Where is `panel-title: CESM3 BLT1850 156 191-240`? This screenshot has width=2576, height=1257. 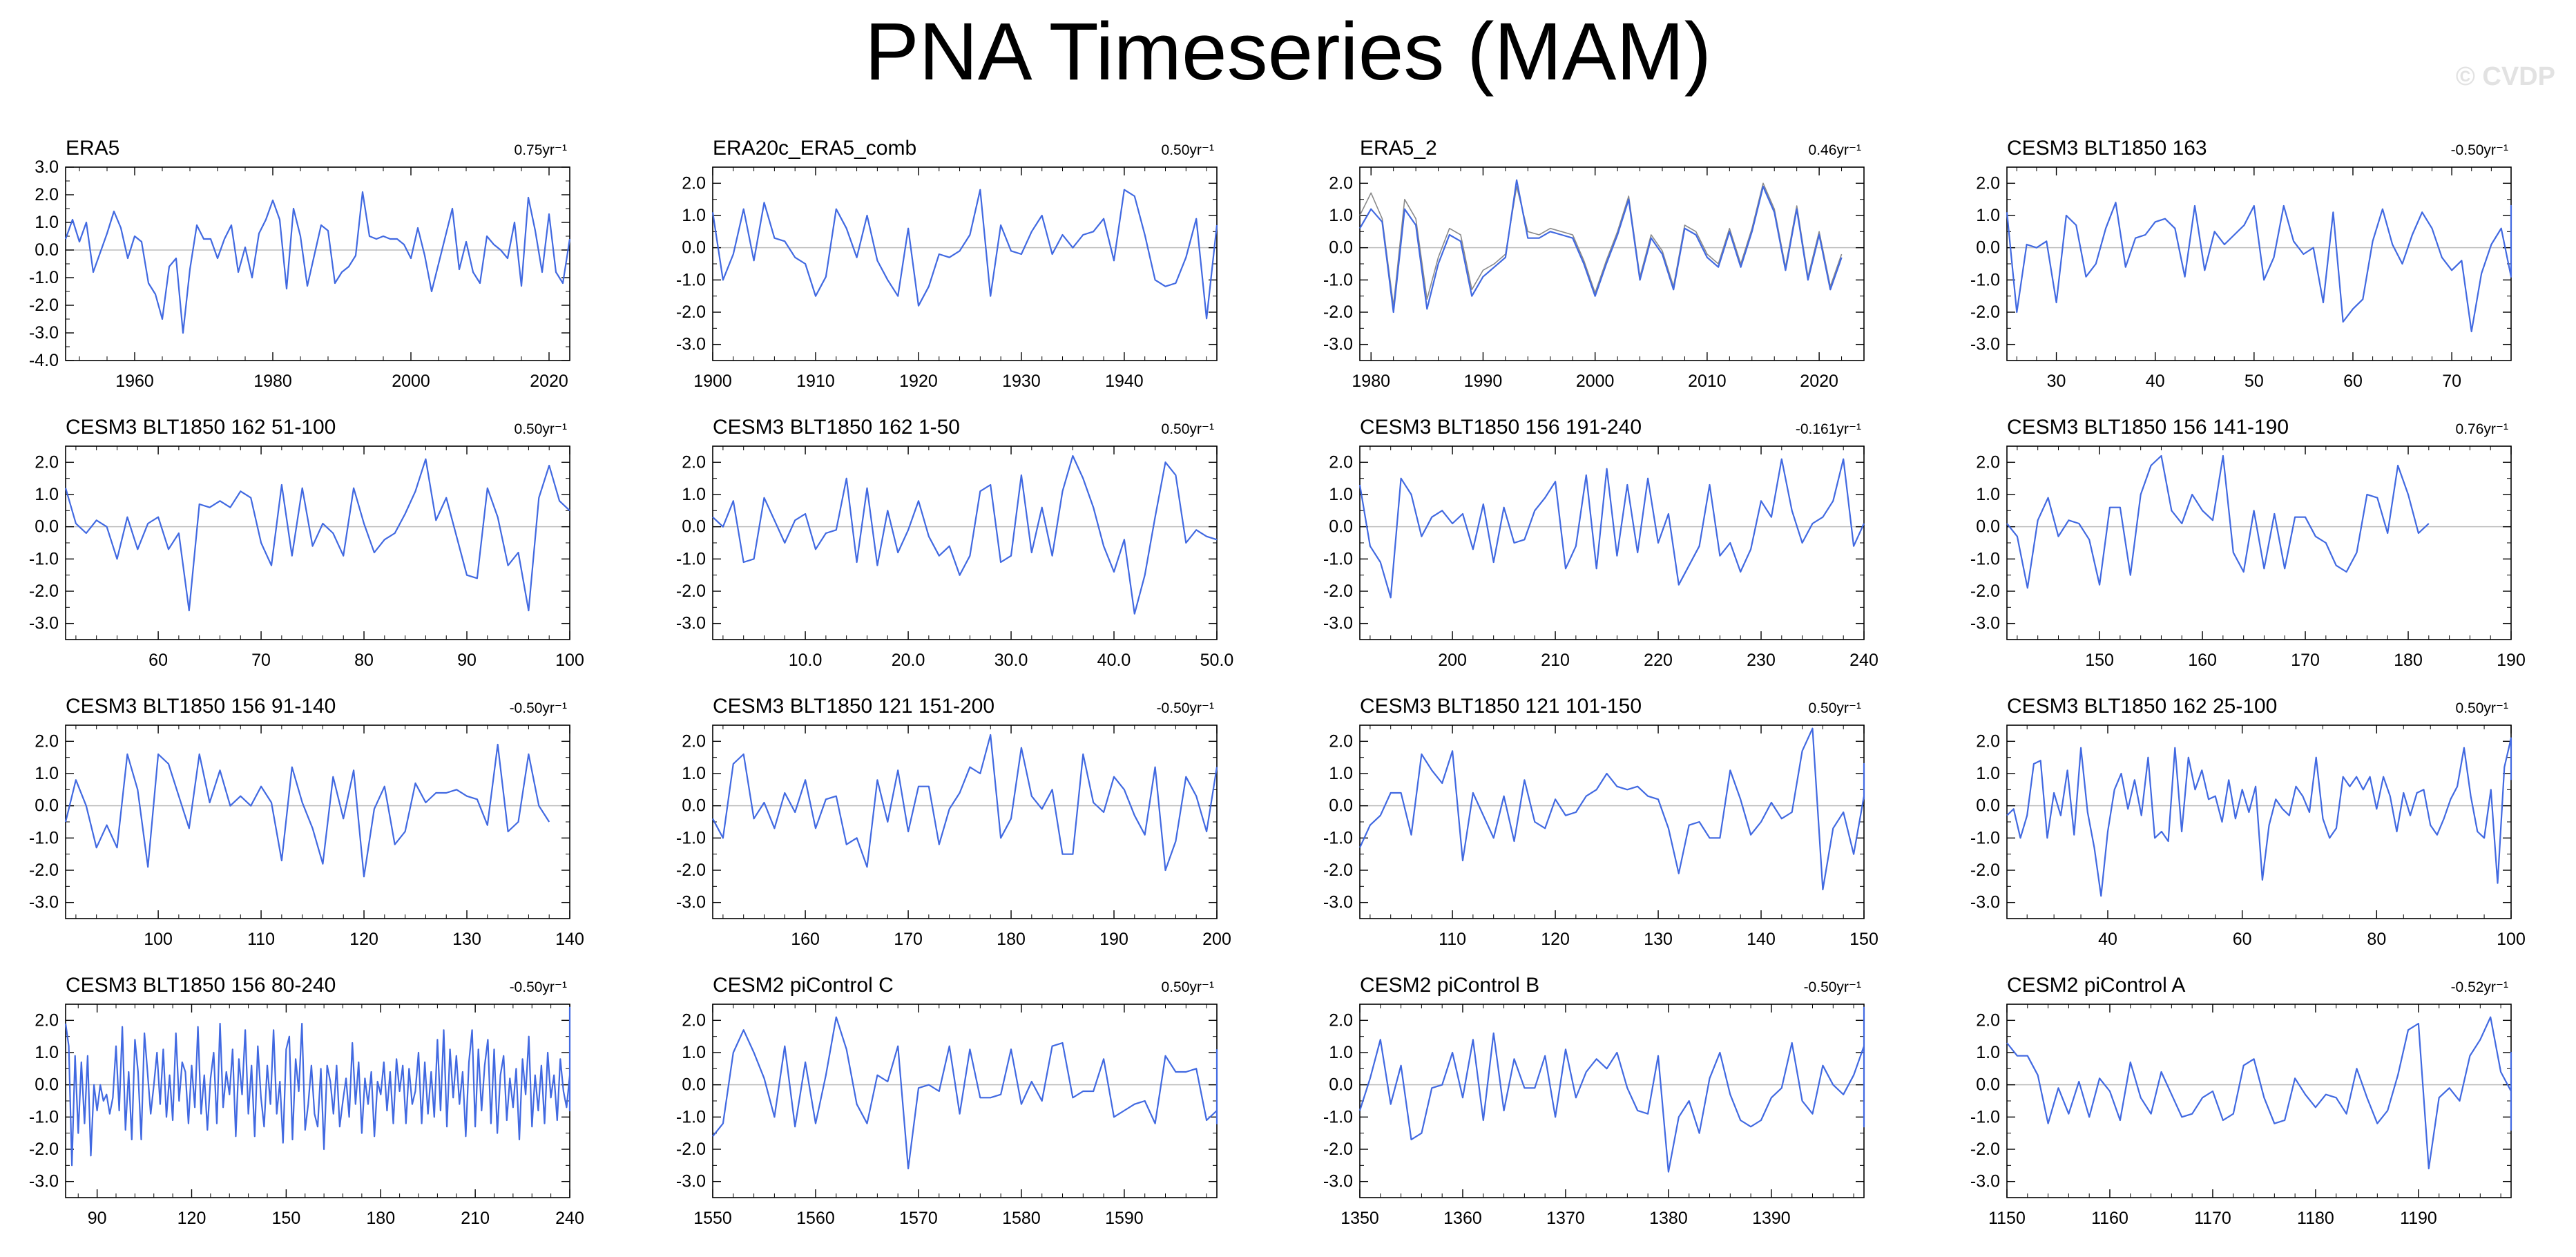 panel-title: CESM3 BLT1850 156 191-240 is located at coordinates (1501, 428).